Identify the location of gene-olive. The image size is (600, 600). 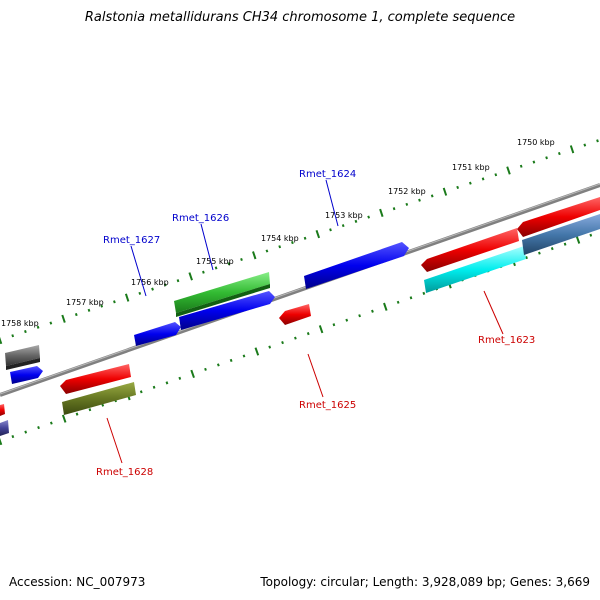
(99, 398).